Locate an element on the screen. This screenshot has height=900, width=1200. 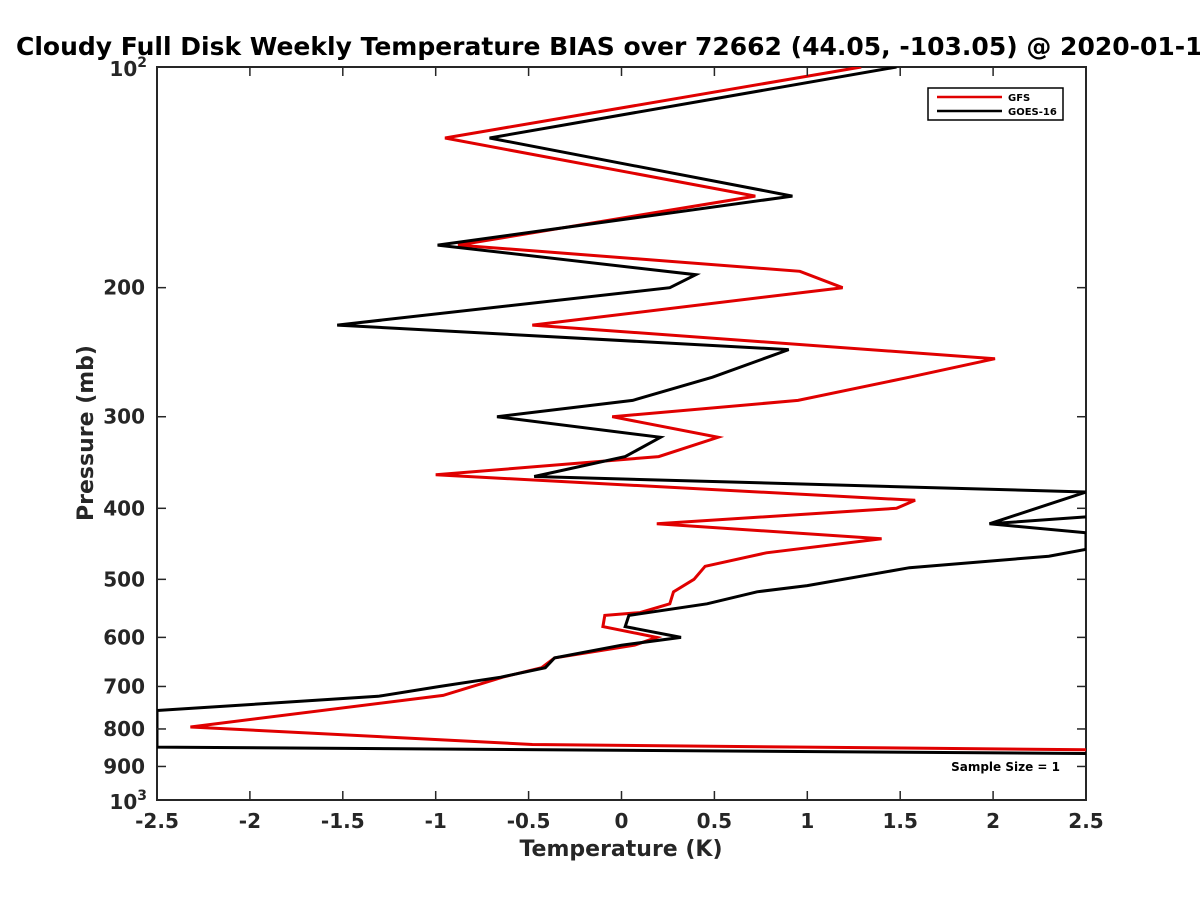
x-tick-label: -1.5 is located at coordinates (343, 821).